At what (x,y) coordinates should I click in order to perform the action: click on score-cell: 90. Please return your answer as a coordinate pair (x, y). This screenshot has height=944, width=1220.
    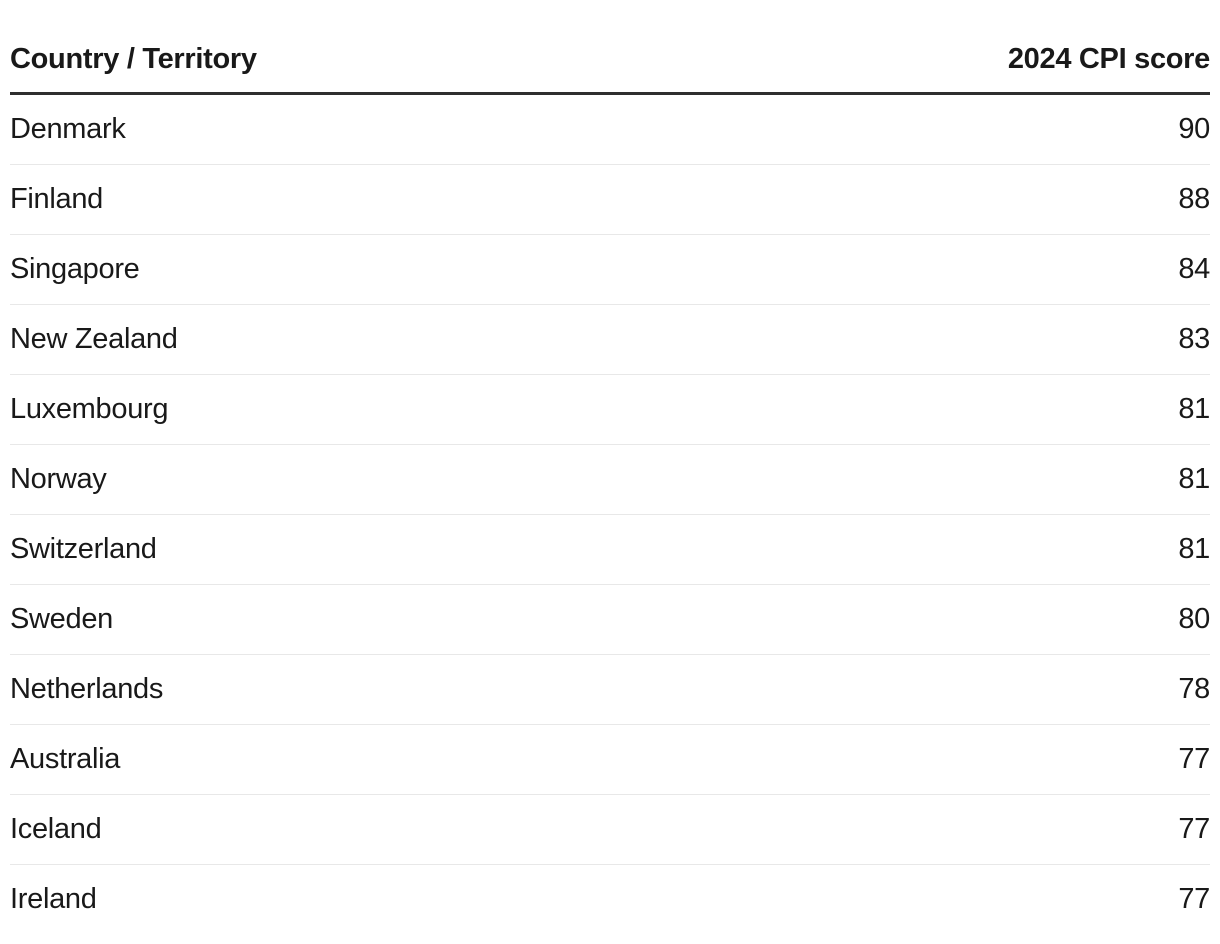
    Looking at the image, I should click on (1194, 129).